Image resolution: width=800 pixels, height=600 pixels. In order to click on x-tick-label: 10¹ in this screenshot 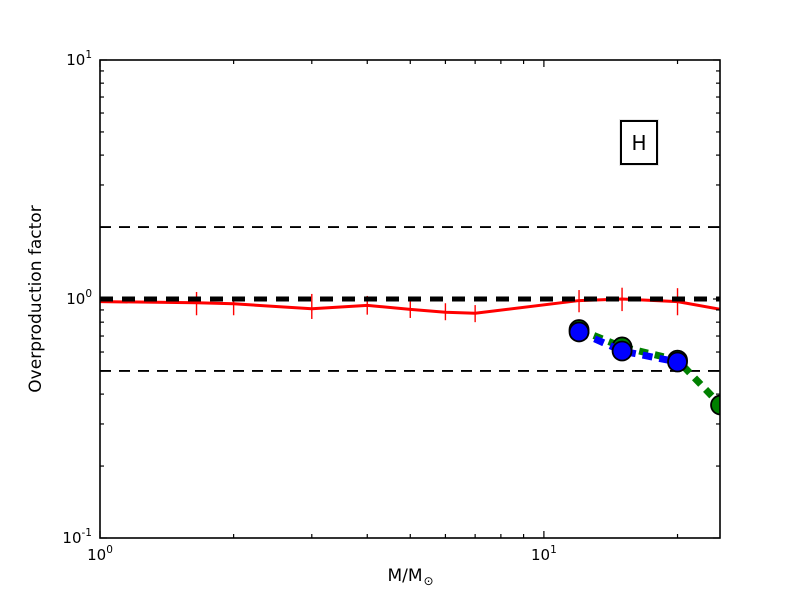, I will do `click(544, 554)`.